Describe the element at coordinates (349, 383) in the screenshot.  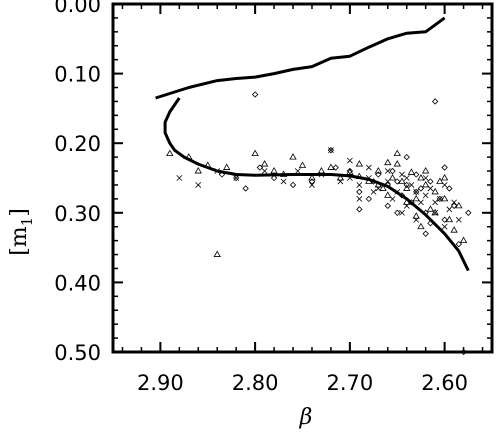
I see `x-tick-label: 2.70` at that location.